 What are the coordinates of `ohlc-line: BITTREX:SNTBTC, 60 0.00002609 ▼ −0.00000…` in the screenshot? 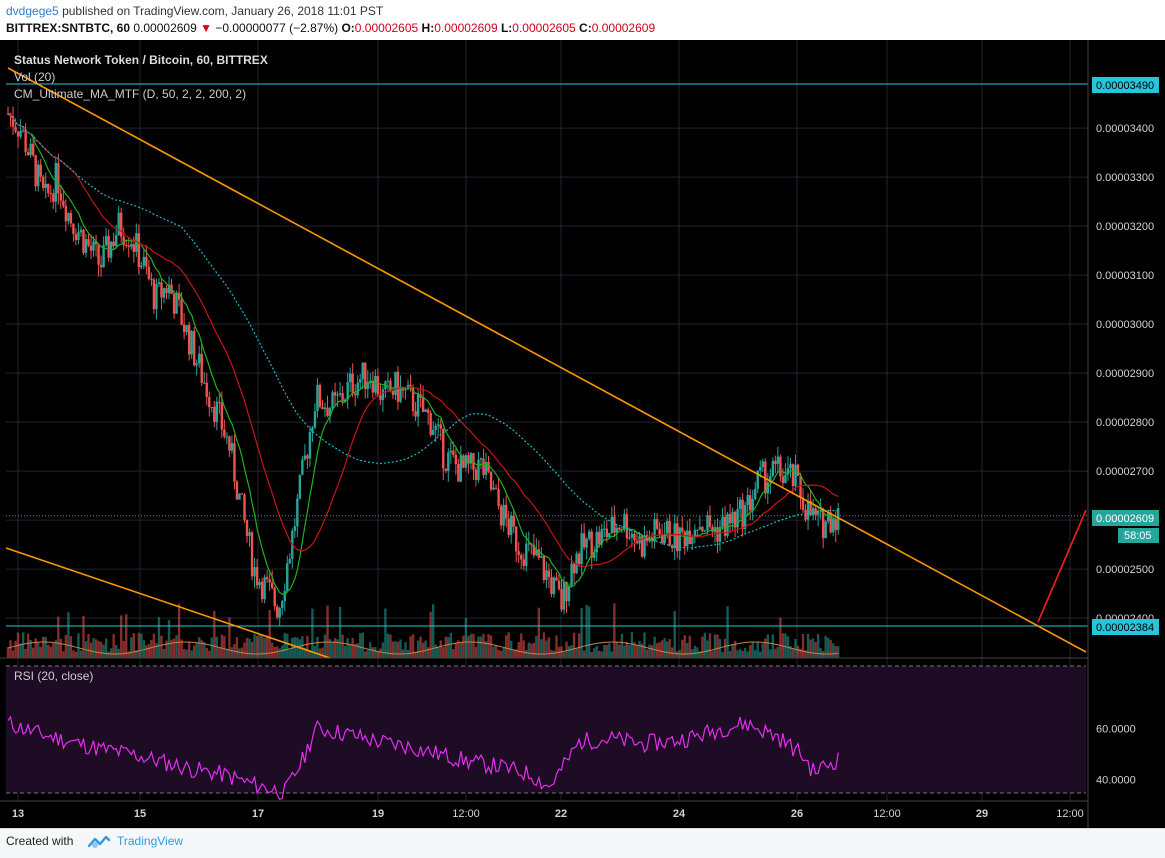 It's located at (330, 28).